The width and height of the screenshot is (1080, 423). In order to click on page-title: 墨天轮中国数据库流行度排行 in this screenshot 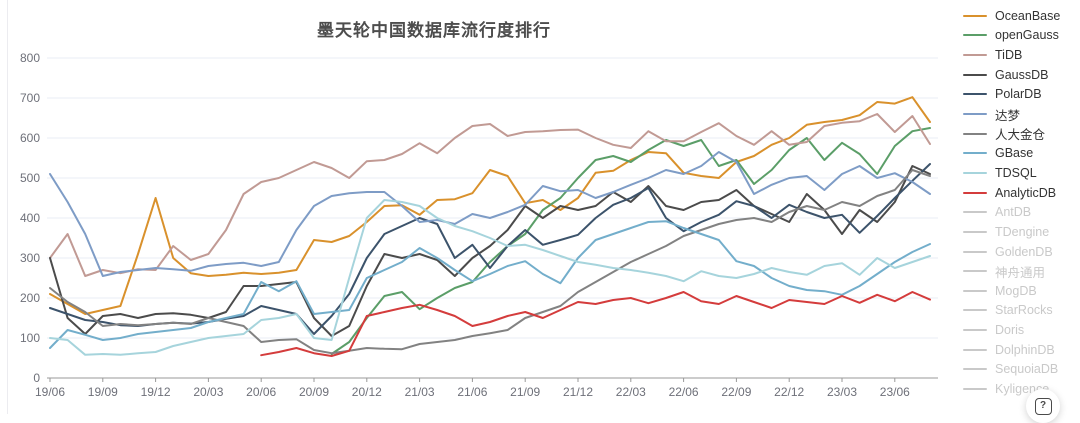, I will do `click(434, 30)`.